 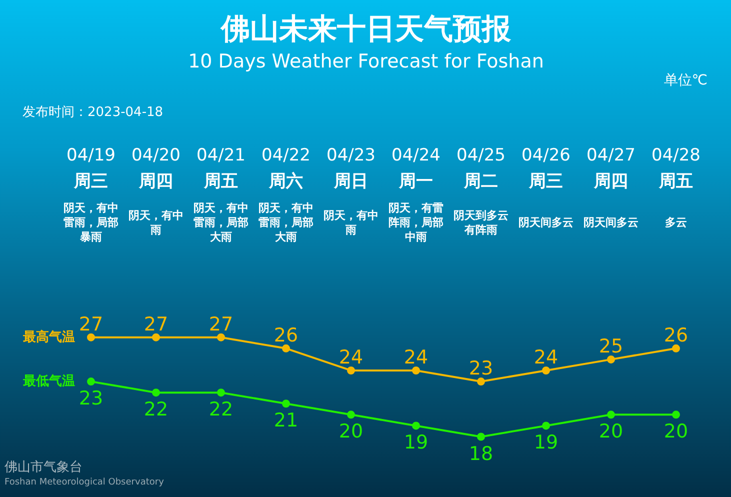 What do you see at coordinates (481, 222) in the screenshot?
I see `annotation: 阴天到多云有阵雨` at bounding box center [481, 222].